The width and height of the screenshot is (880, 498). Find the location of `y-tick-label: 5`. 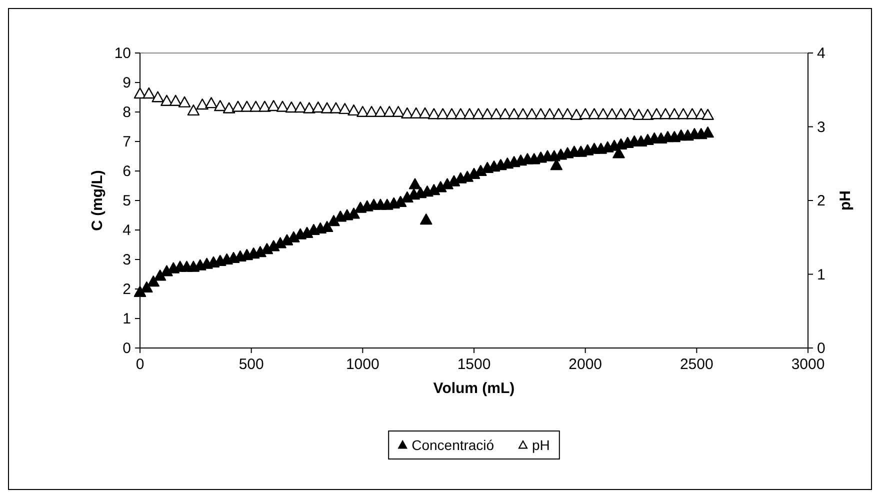

y-tick-label: 5 is located at coordinates (126, 201).